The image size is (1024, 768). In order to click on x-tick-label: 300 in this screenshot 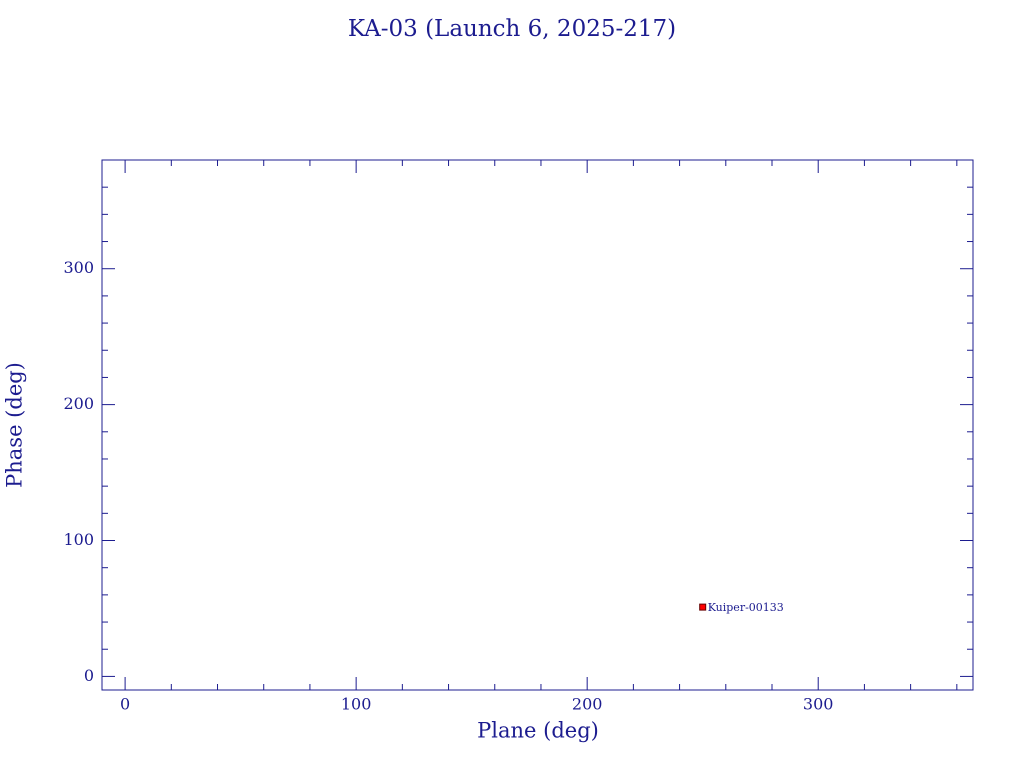, I will do `click(818, 704)`.